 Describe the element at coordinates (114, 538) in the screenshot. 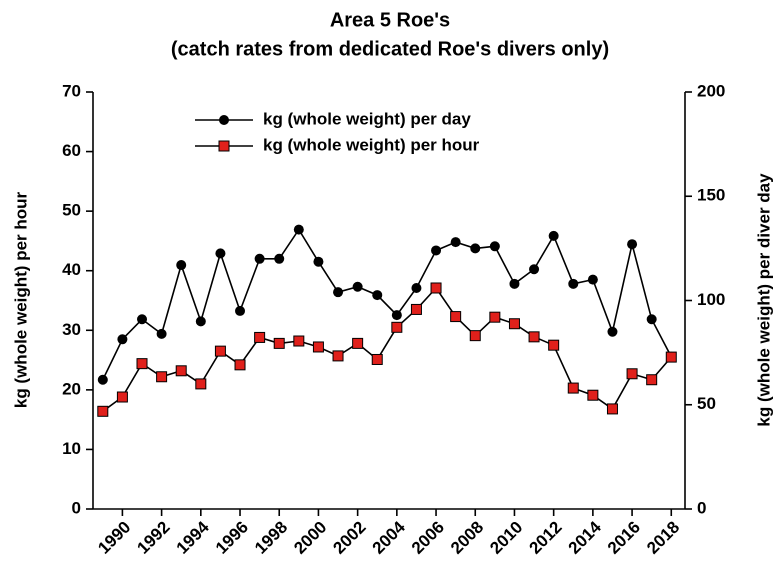

I see `x-tick-label: 1990` at that location.